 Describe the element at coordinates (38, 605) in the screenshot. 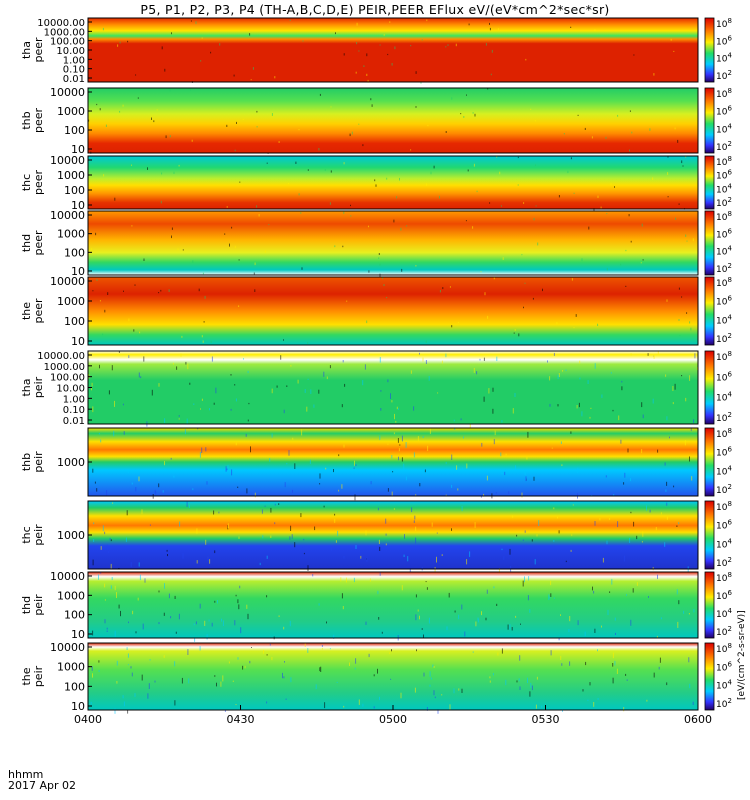

I see `y-axis-label: peir` at that location.